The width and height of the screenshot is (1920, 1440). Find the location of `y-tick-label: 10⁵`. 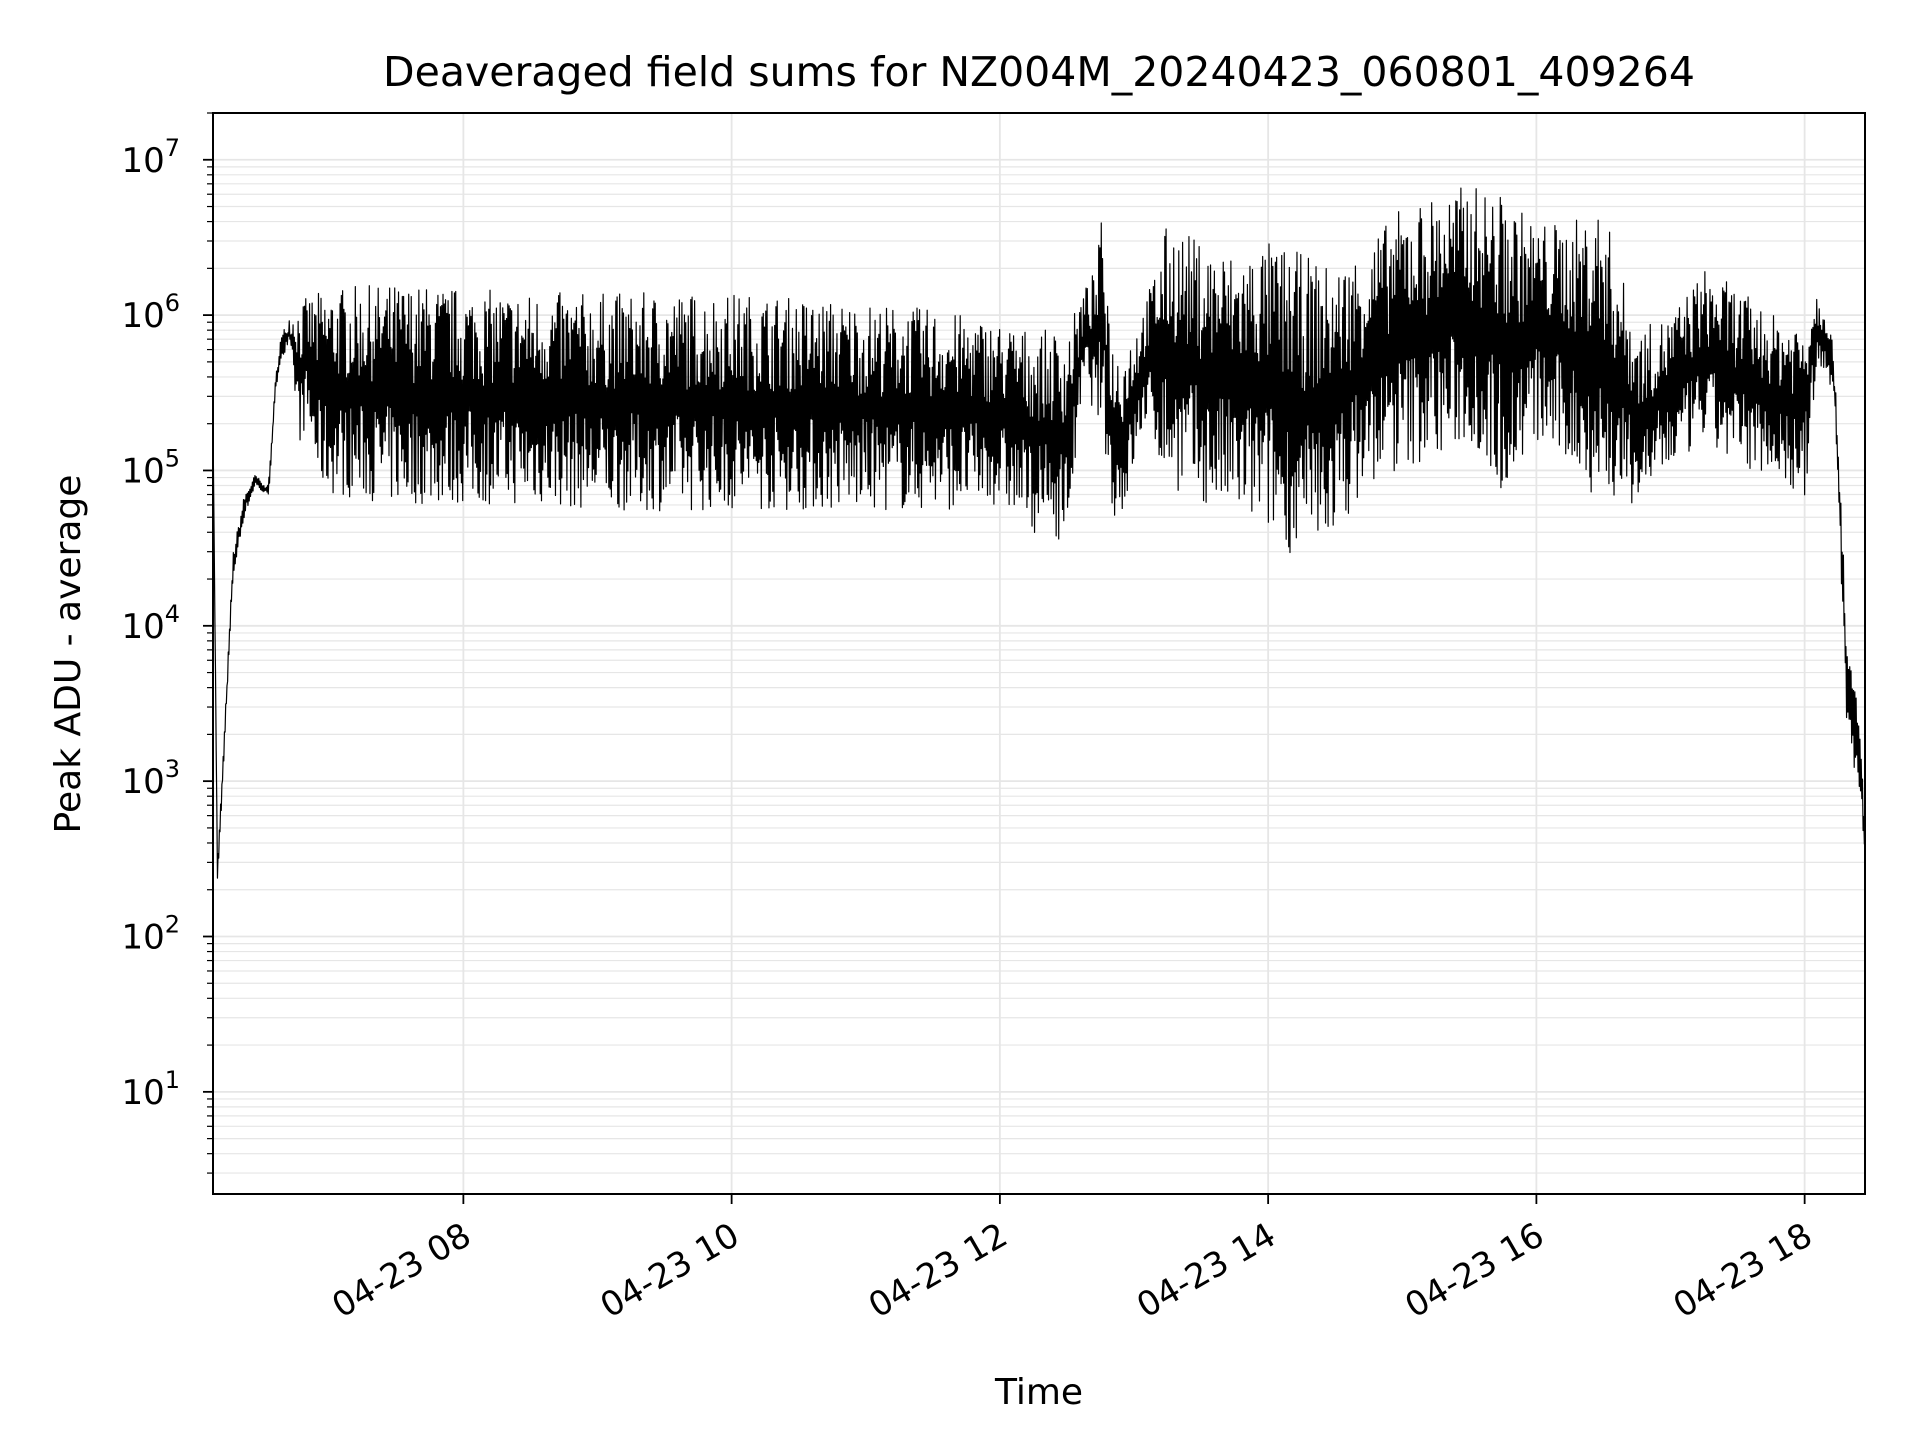

y-tick-label: 10⁵ is located at coordinates (150, 467).